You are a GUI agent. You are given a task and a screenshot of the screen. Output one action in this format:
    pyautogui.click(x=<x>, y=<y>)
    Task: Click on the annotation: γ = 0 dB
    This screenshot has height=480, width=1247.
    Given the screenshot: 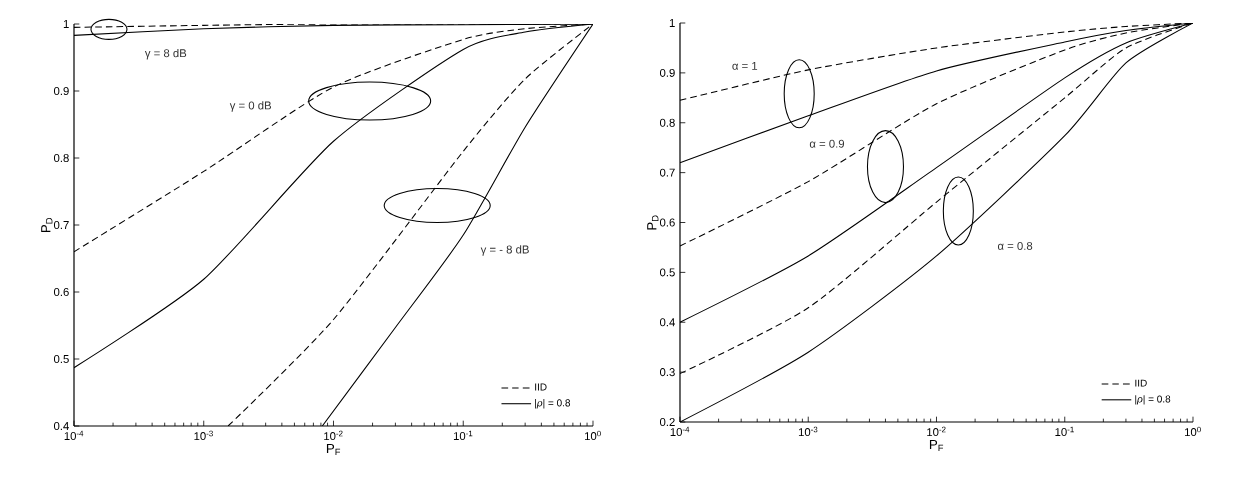 What is the action you would take?
    pyautogui.click(x=250, y=106)
    